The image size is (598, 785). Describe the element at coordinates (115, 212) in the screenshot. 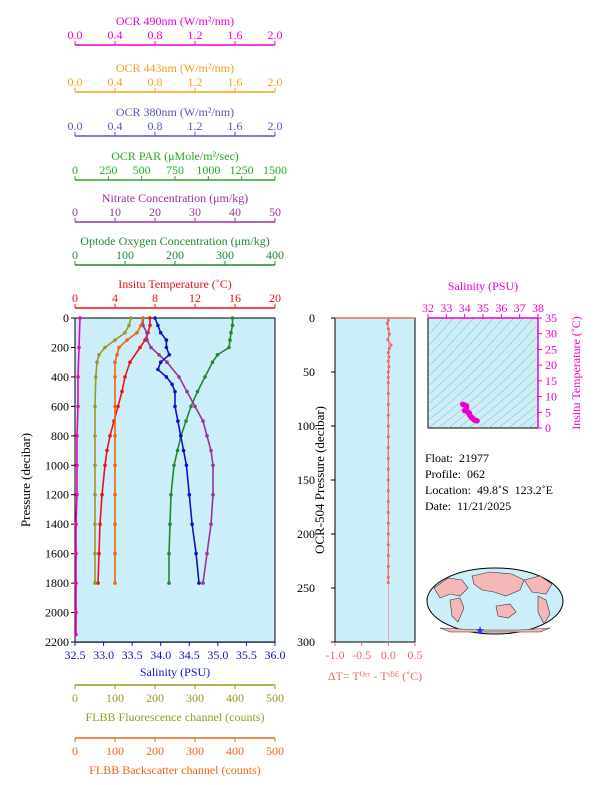

I see `axis-tick-label: 10` at that location.